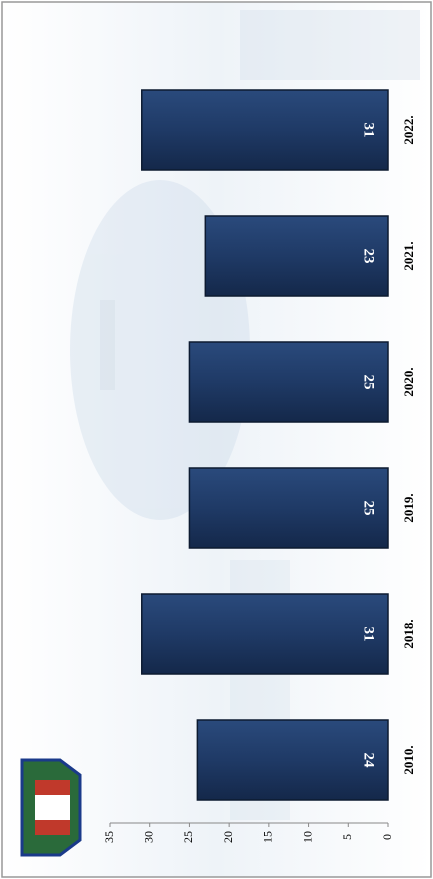 The height and width of the screenshot is (879, 433). I want to click on y-tick-label: 30, so click(148, 837).